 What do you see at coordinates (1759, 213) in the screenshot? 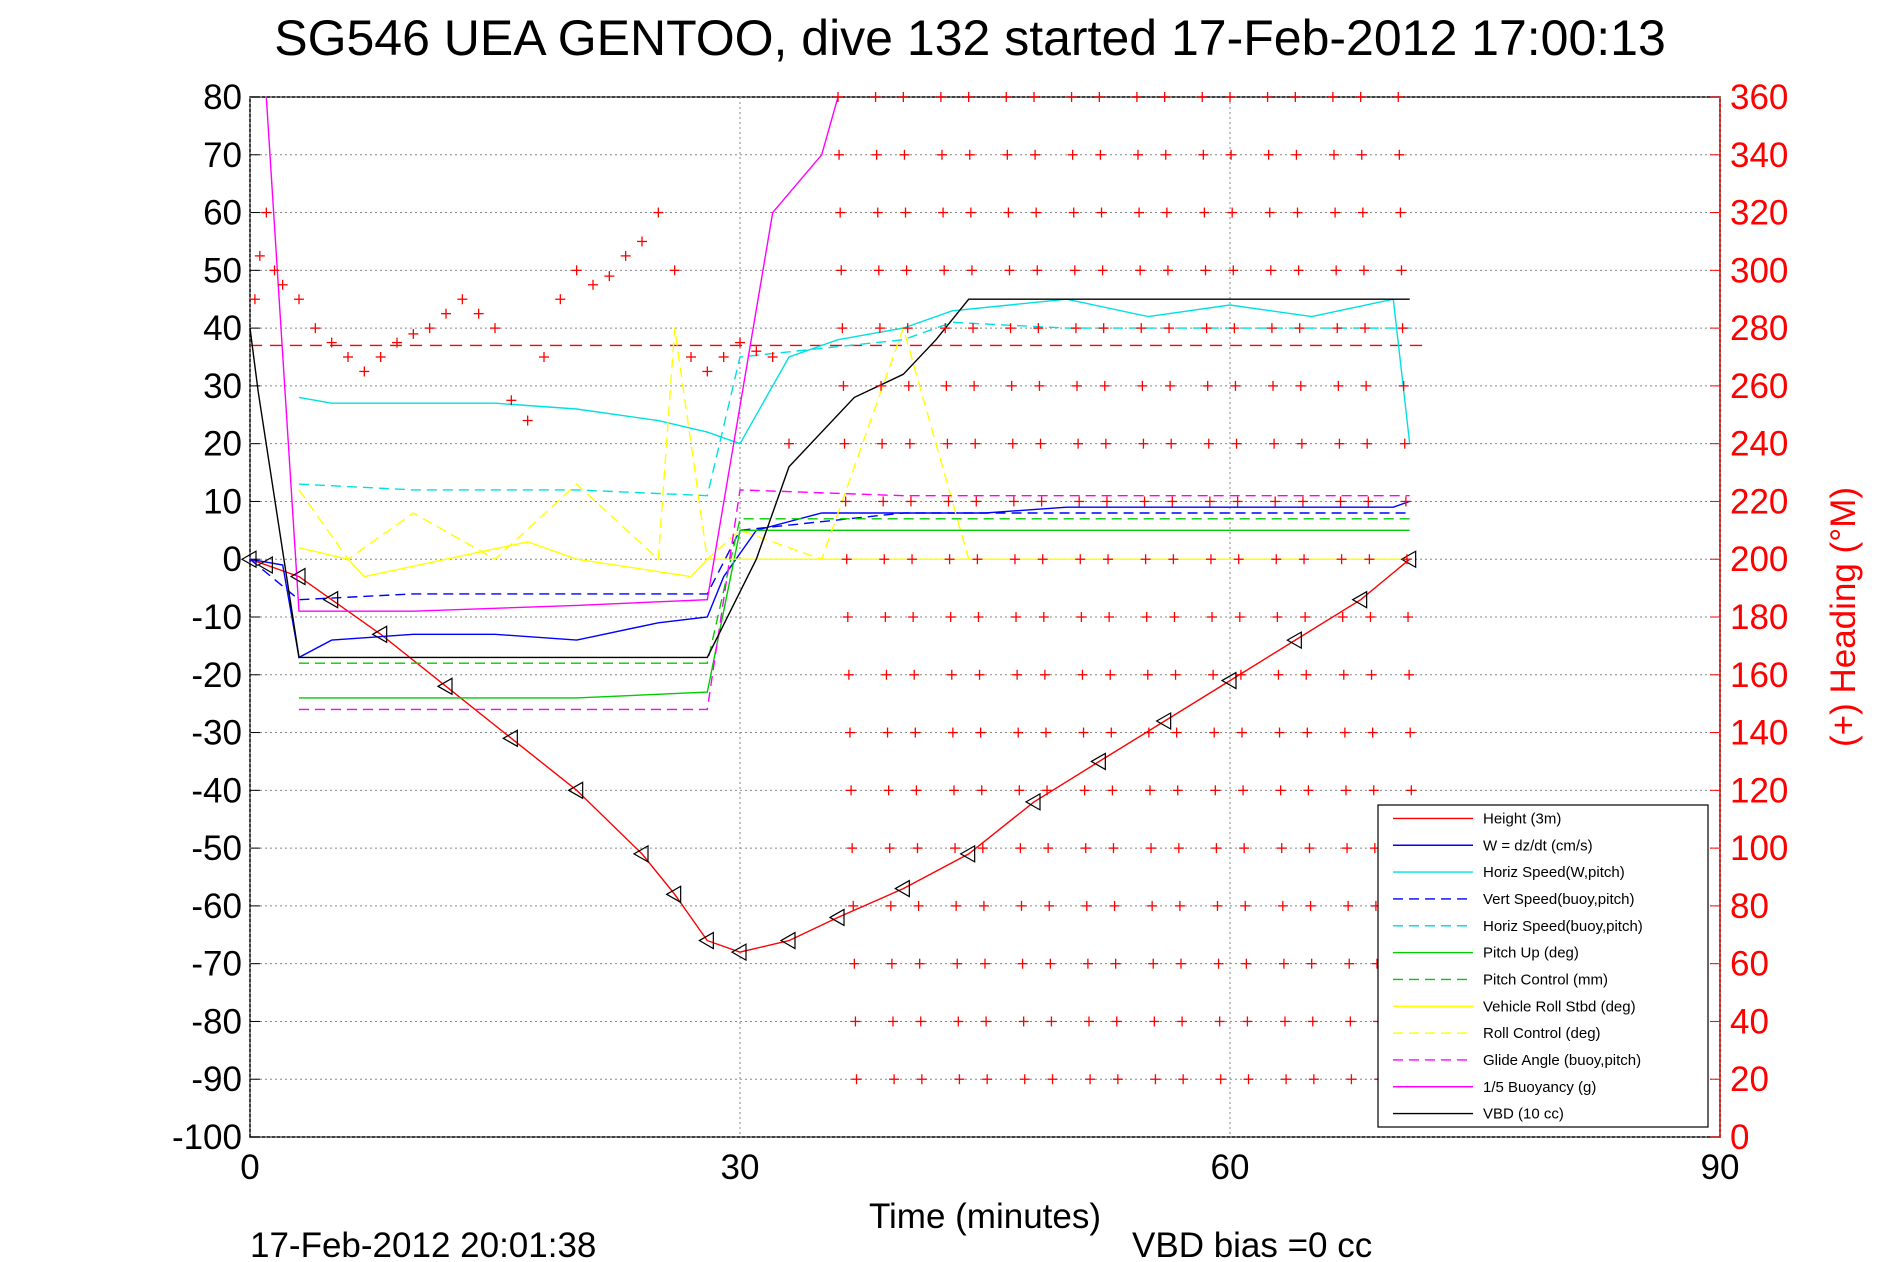
I see `right-y-tick-label: 320` at bounding box center [1759, 213].